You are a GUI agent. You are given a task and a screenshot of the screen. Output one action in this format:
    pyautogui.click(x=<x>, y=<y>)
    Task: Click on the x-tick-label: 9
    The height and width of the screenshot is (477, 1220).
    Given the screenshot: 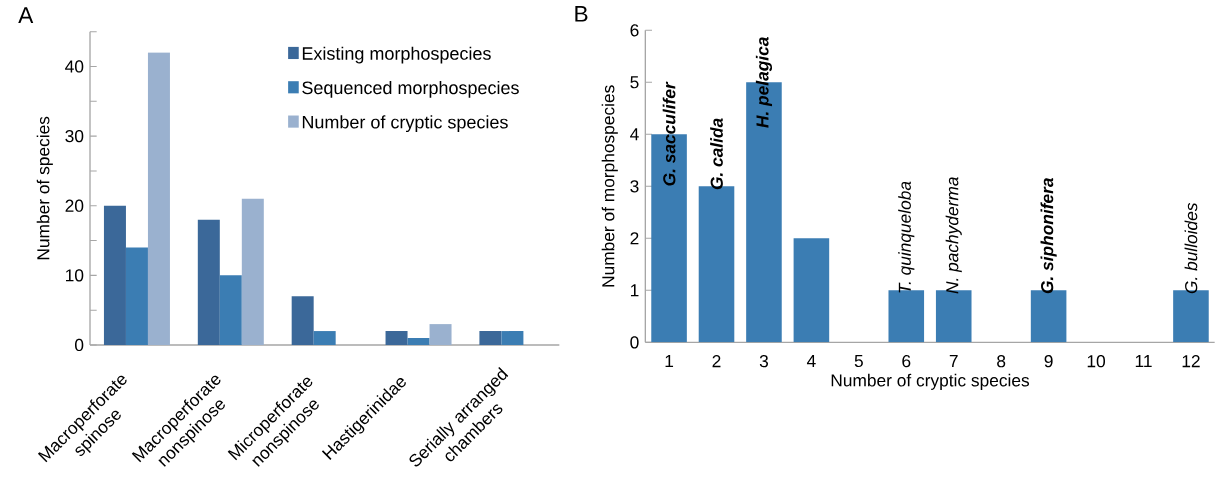 What is the action you would take?
    pyautogui.click(x=1048, y=361)
    